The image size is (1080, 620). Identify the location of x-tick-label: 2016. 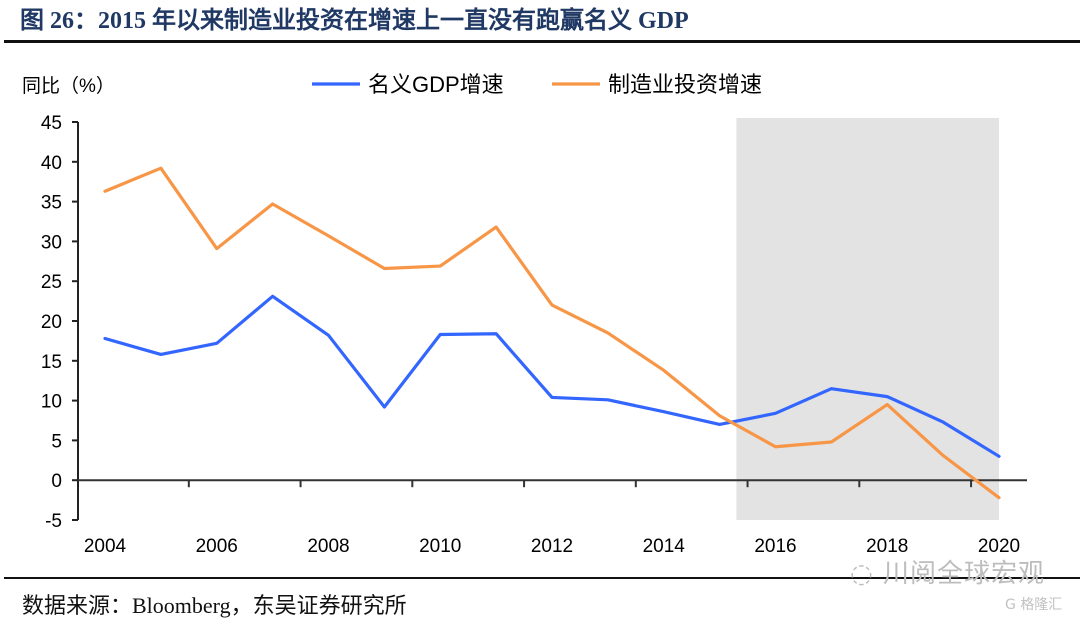
(775, 546).